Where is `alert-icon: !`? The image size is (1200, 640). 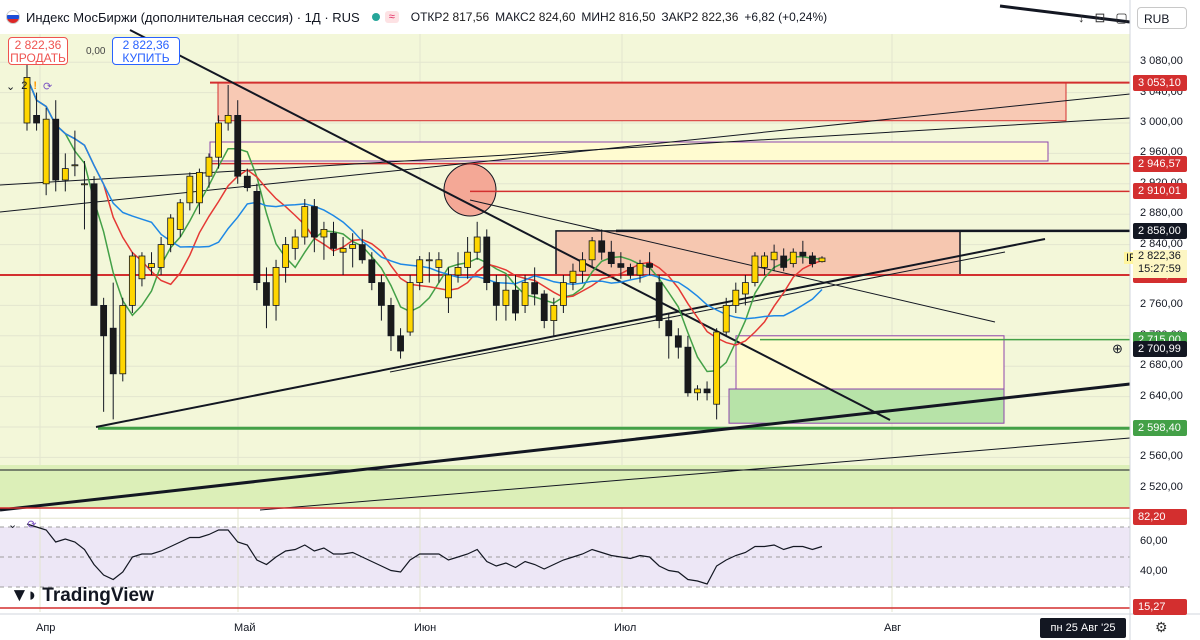 alert-icon: ! is located at coordinates (35, 86).